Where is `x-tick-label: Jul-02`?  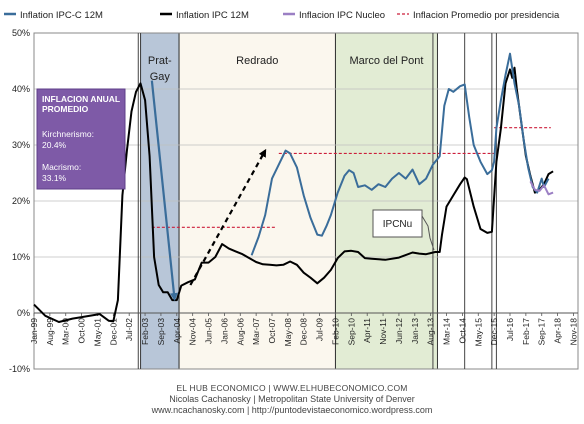 x-tick-label: Jul-02 is located at coordinates (129, 329).